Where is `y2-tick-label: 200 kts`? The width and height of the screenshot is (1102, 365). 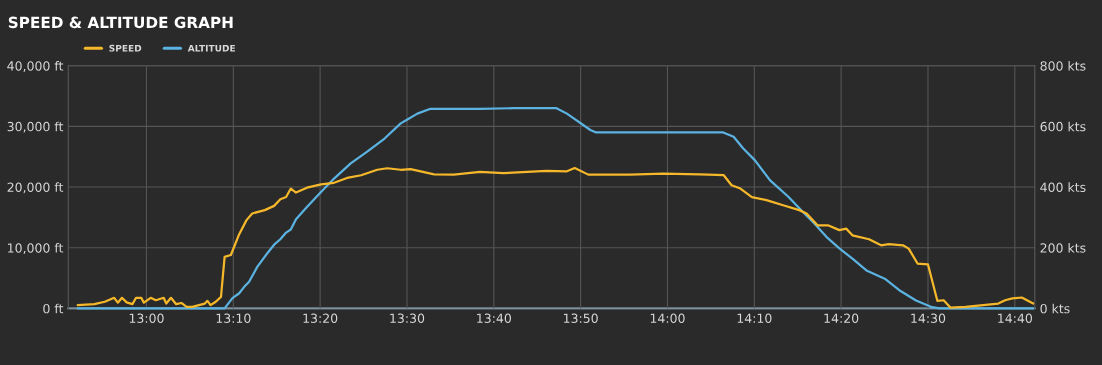
y2-tick-label: 200 kts is located at coordinates (1063, 247).